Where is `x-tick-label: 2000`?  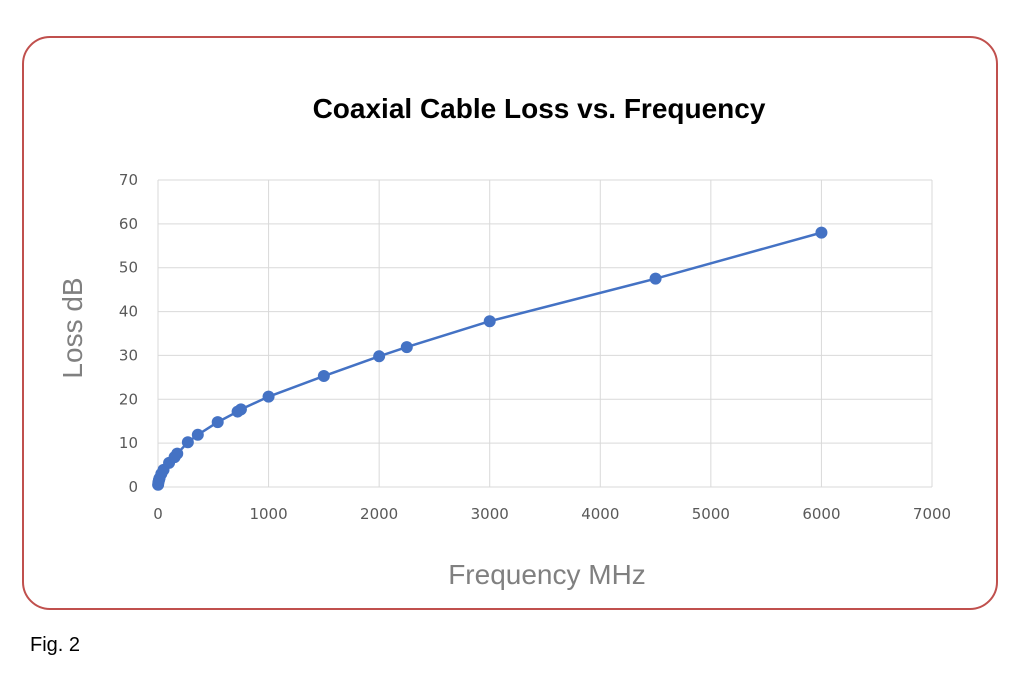 x-tick-label: 2000 is located at coordinates (379, 514).